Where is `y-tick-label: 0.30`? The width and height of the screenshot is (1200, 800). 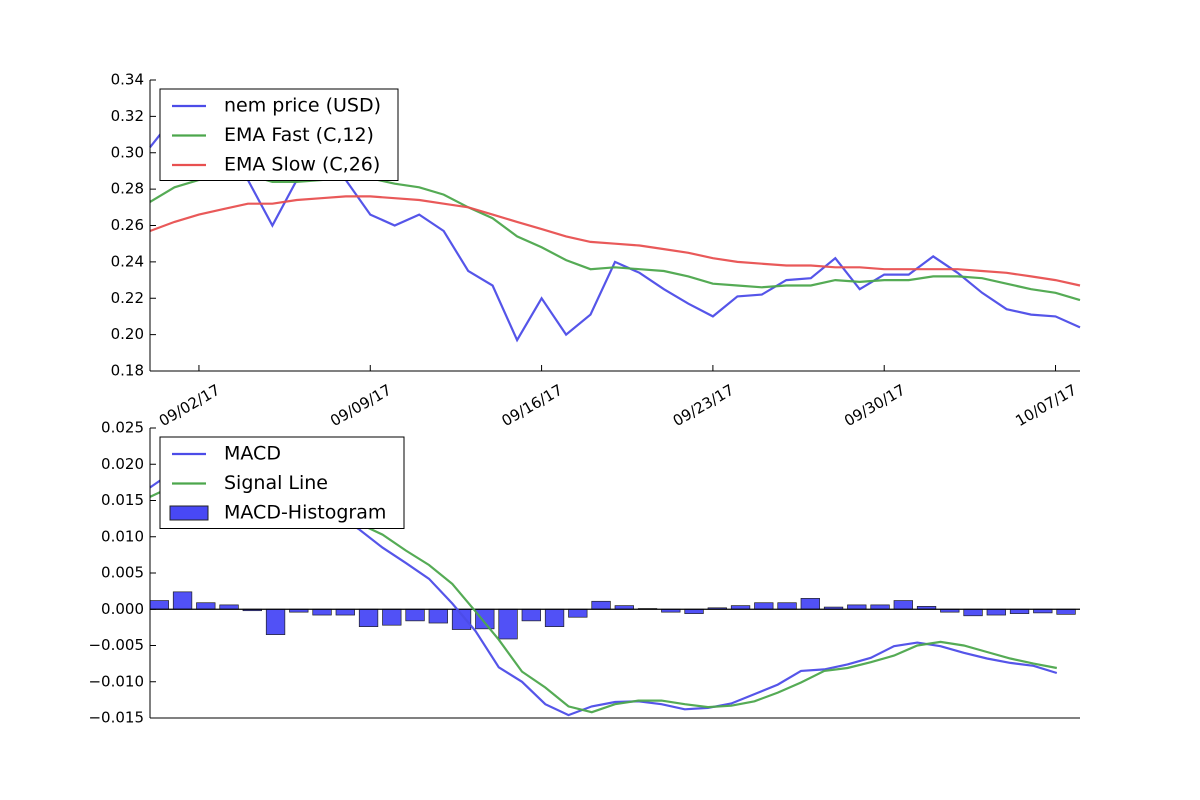 y-tick-label: 0.30 is located at coordinates (127, 152).